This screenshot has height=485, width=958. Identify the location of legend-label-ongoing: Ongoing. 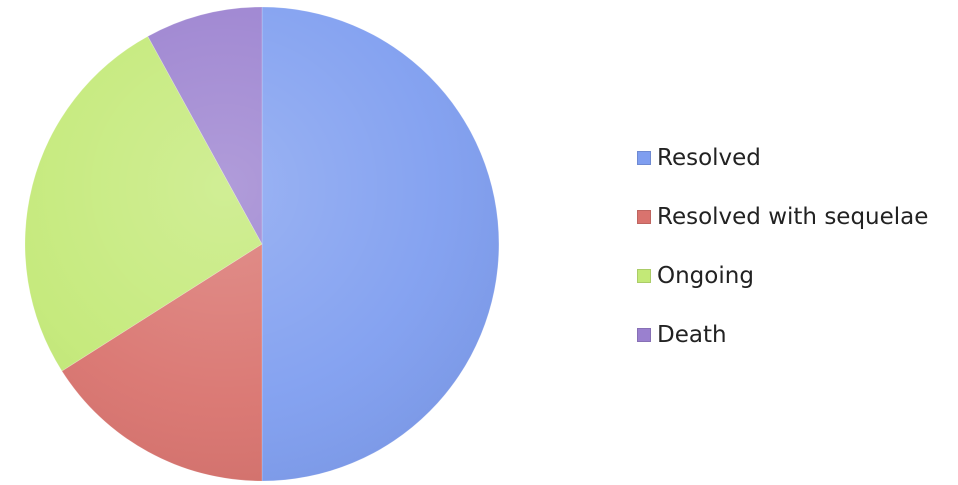
(705, 275).